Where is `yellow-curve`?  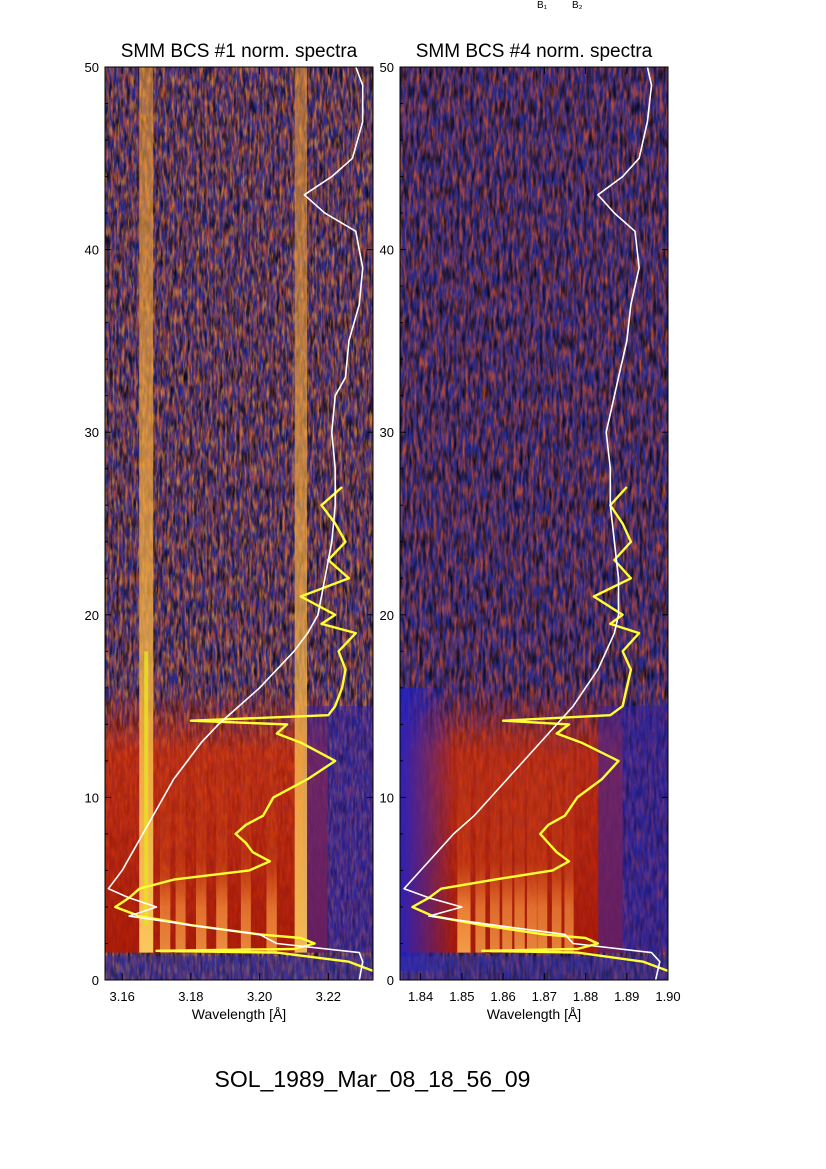 yellow-curve is located at coordinates (539, 729).